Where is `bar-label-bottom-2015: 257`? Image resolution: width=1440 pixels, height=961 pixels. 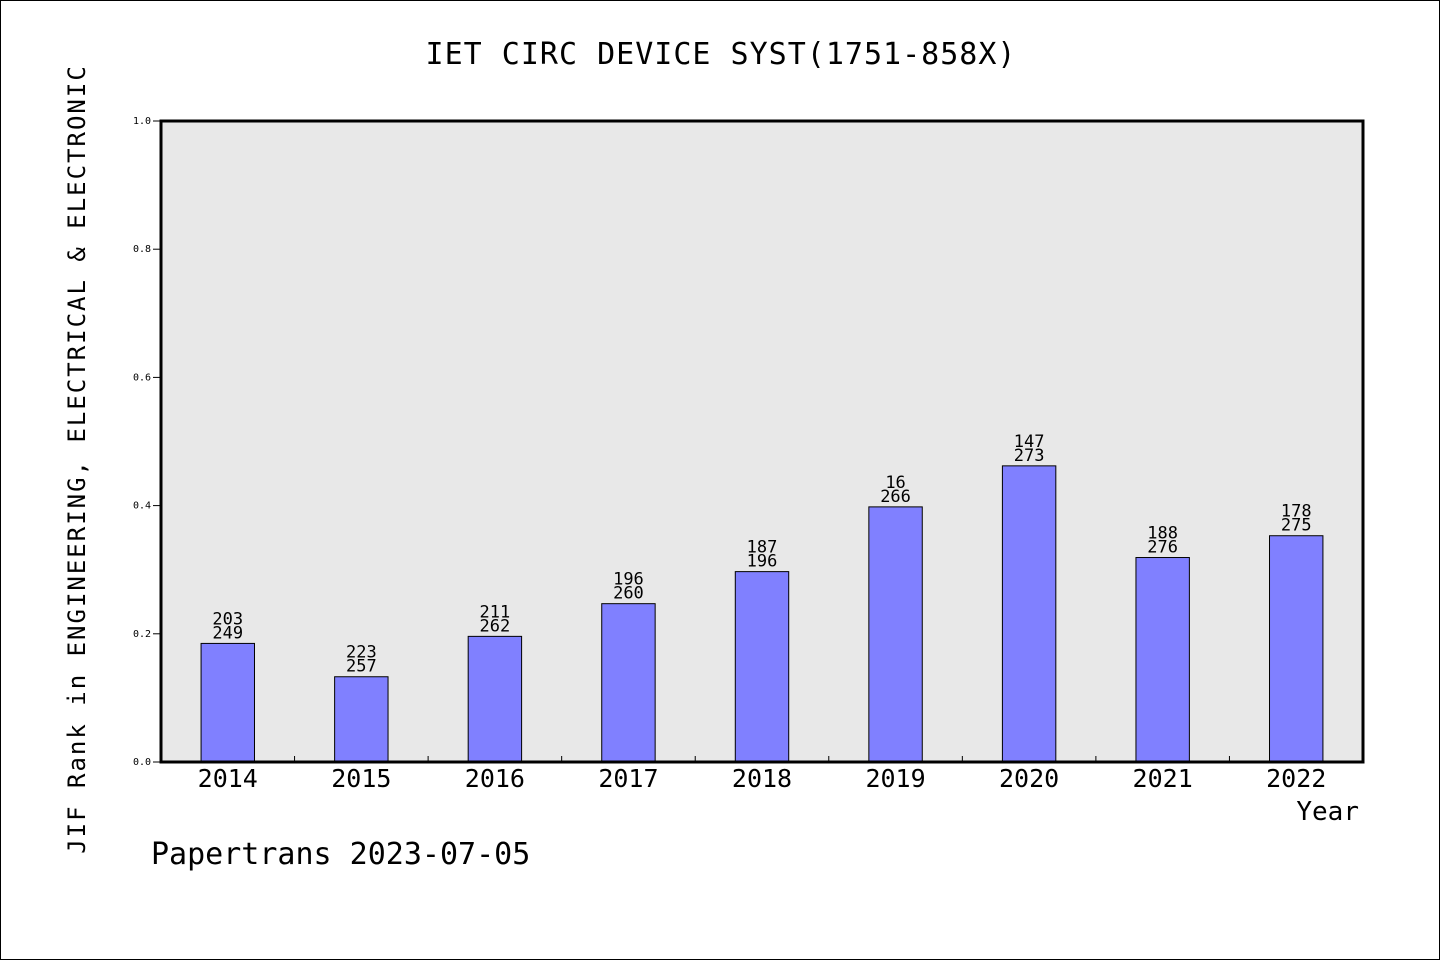 bar-label-bottom-2015: 257 is located at coordinates (361, 667).